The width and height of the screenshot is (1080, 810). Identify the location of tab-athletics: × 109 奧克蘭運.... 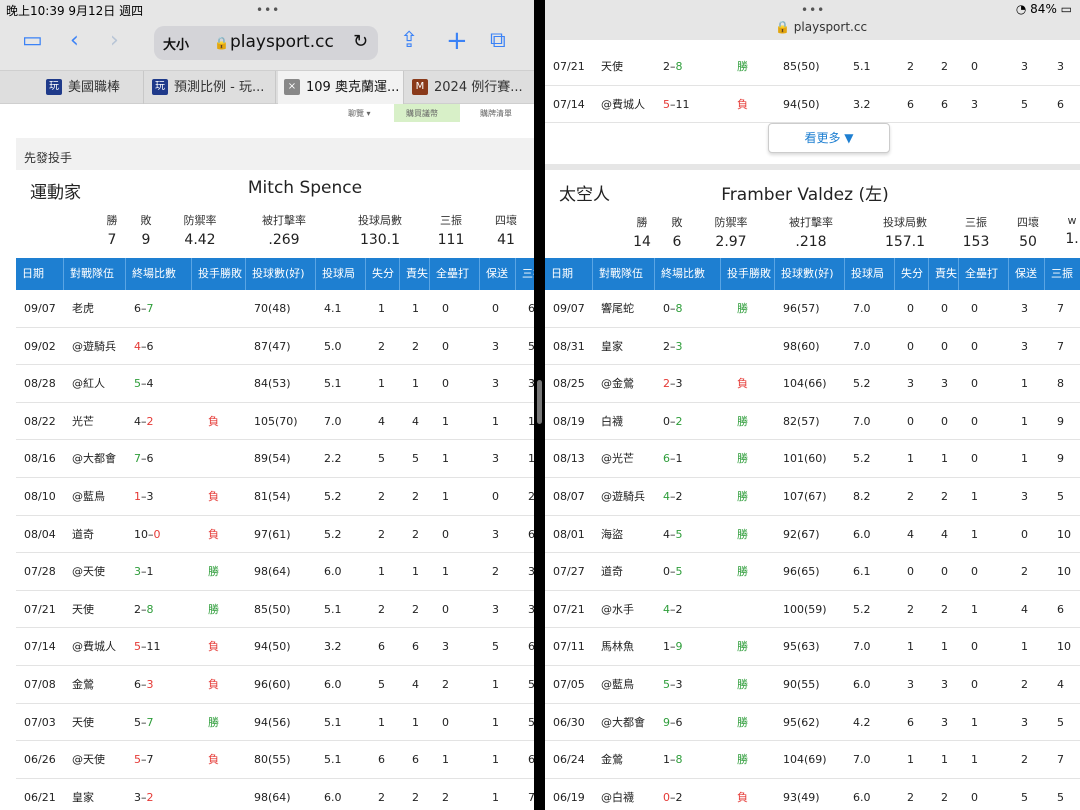
(341, 87).